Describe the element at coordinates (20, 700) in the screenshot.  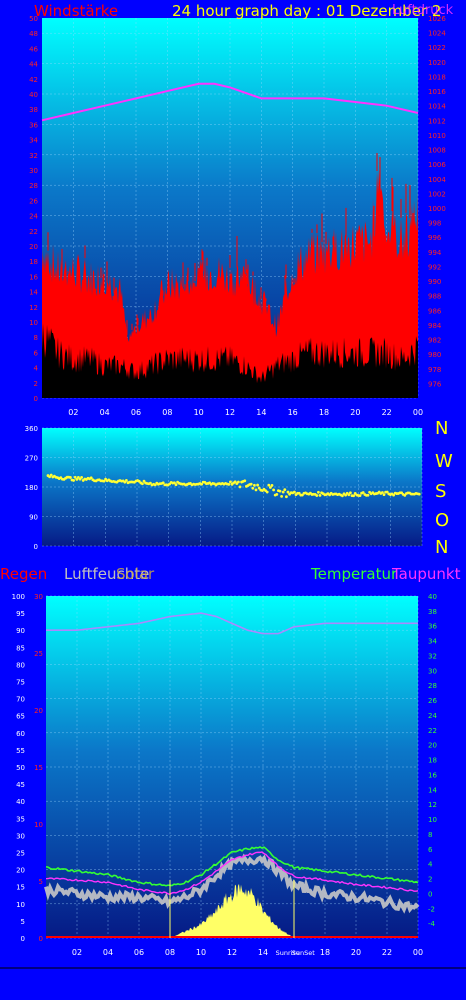
I see `humidity-tick-label: 70` at that location.